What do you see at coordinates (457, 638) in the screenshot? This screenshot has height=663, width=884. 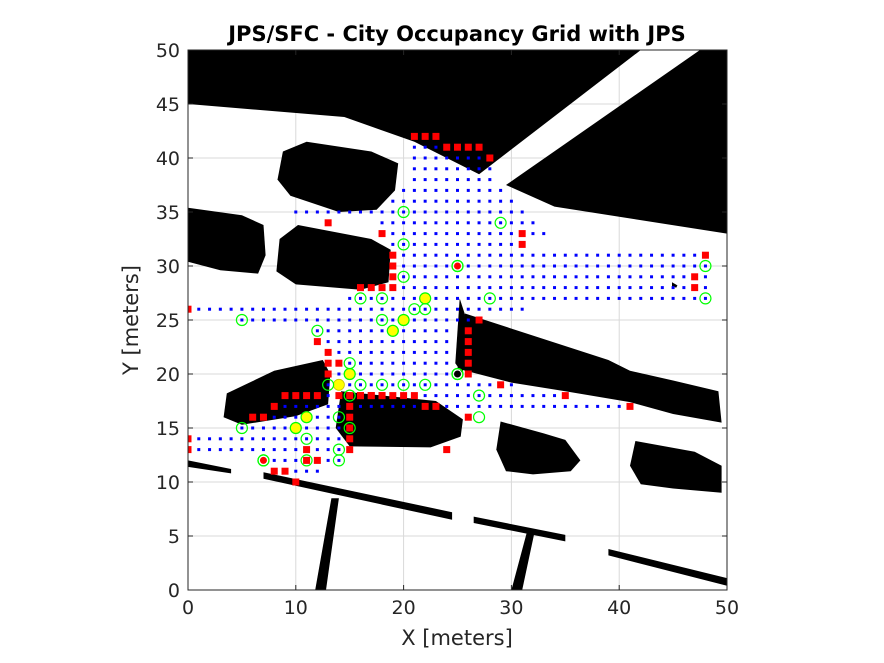 I see `x-axis-label: X [meters]` at bounding box center [457, 638].